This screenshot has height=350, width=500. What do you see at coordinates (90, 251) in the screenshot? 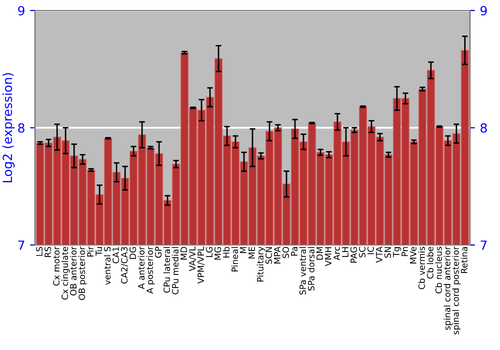
I see `x-tick-label: Pir` at bounding box center [90, 251].